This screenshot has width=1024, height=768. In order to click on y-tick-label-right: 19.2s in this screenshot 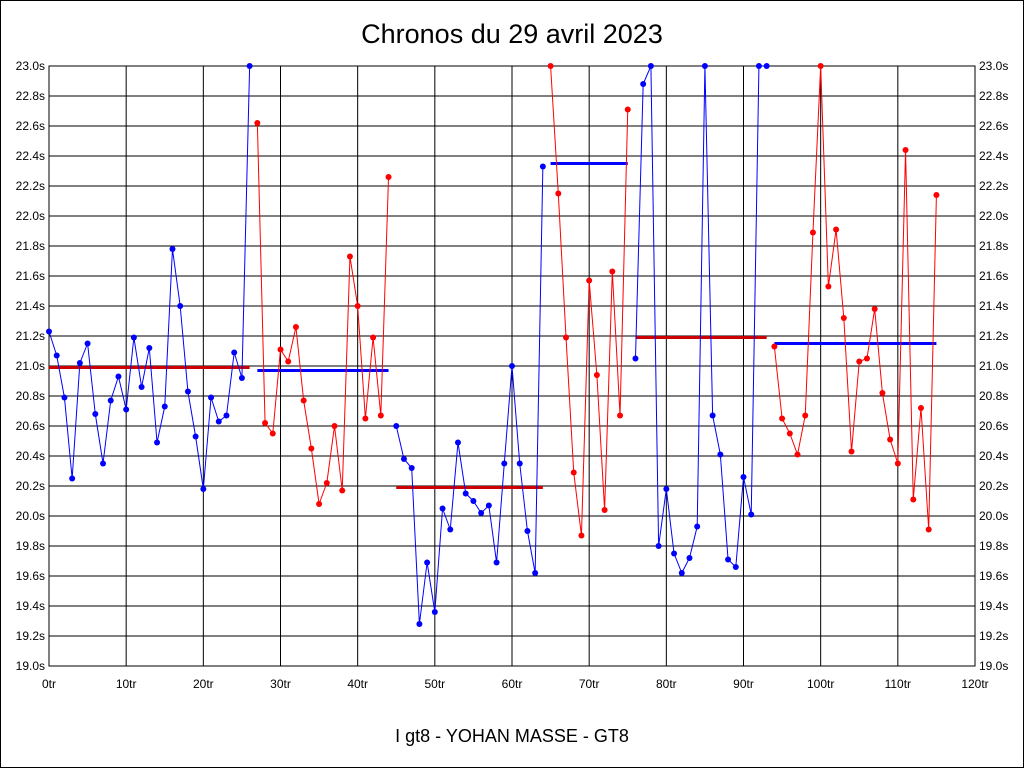, I will do `click(993, 636)`.